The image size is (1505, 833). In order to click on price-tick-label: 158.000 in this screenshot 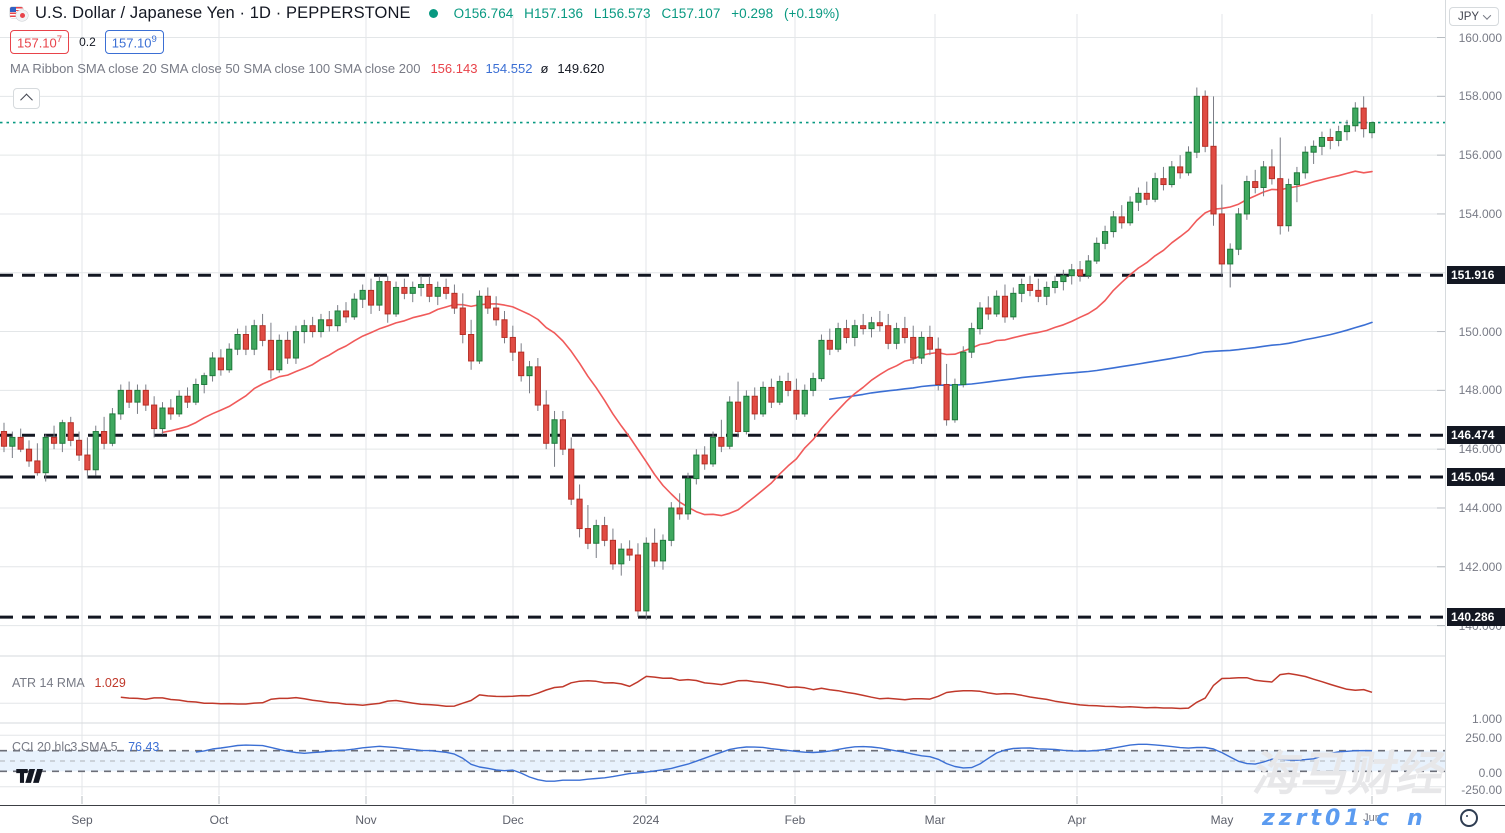, I will do `click(1480, 96)`.